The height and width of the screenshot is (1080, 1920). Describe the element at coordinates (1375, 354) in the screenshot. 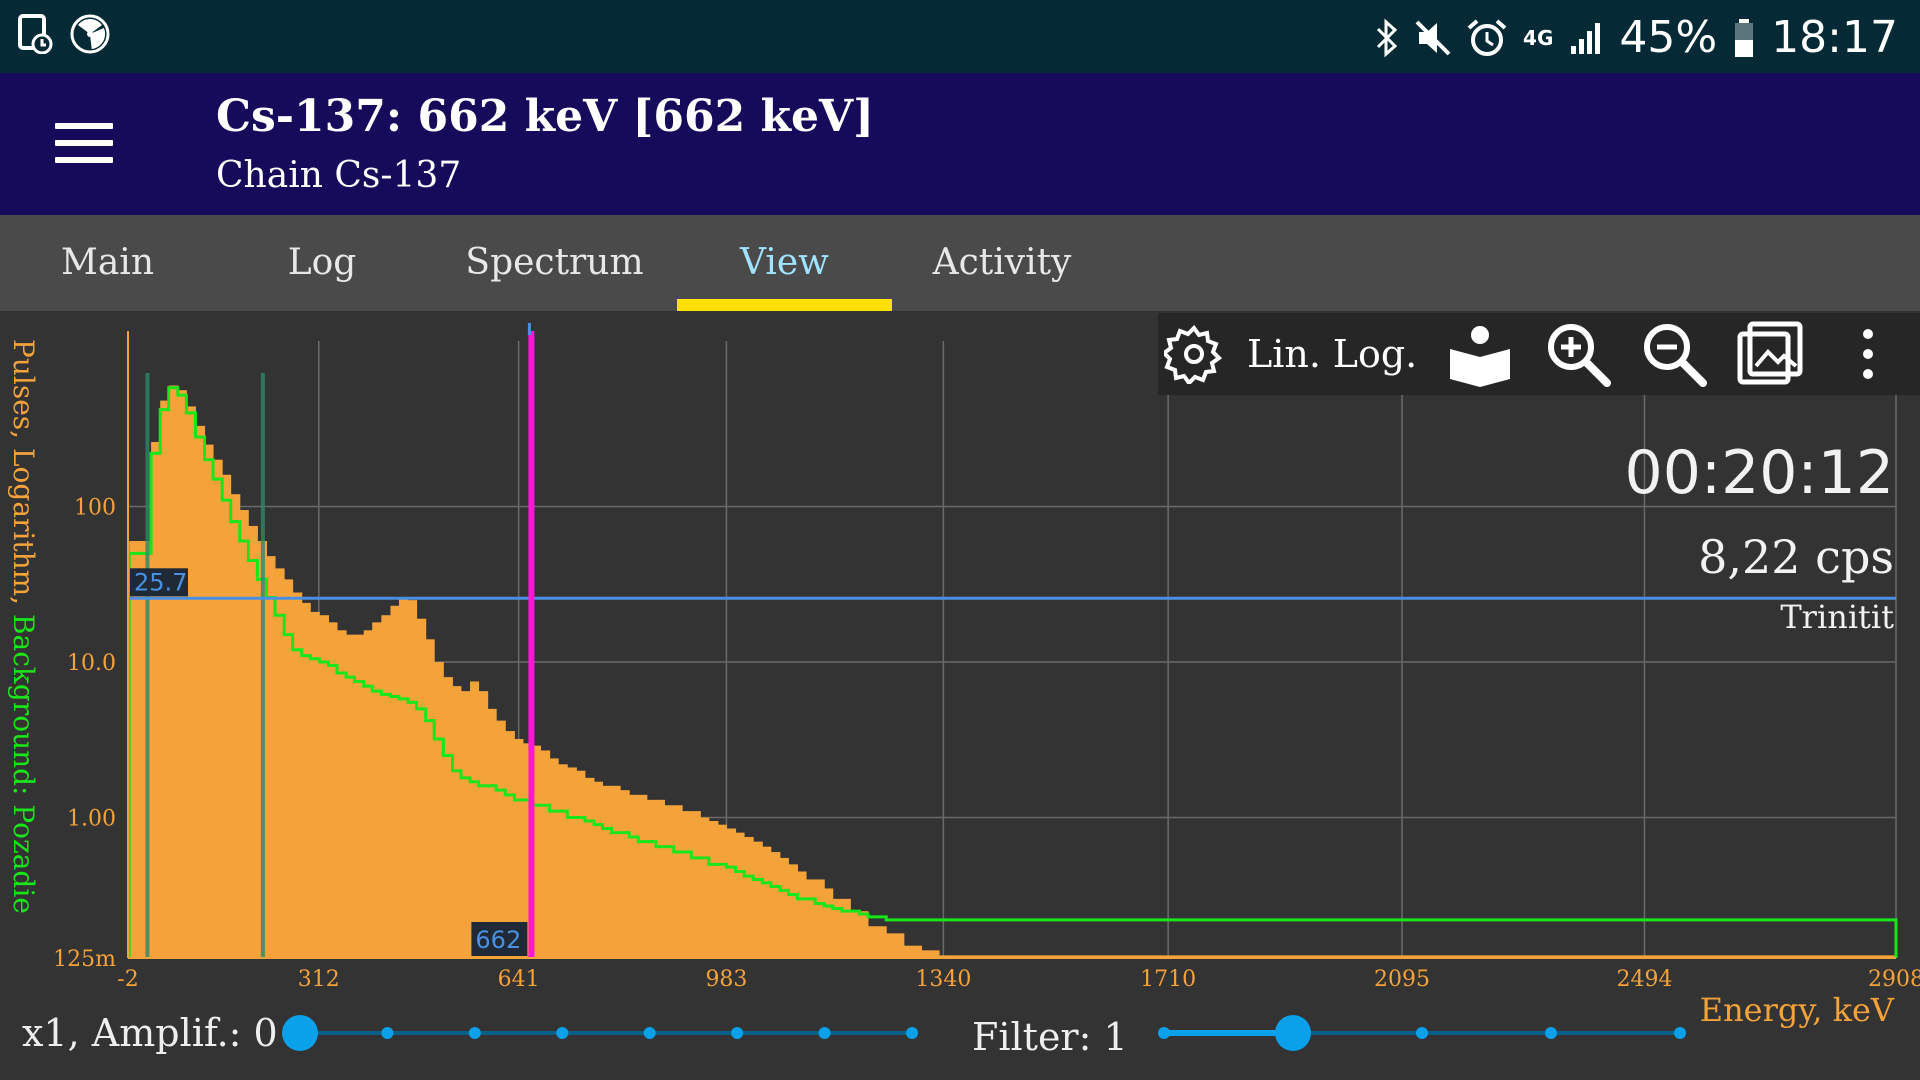

I see `log-button: Log.` at that location.